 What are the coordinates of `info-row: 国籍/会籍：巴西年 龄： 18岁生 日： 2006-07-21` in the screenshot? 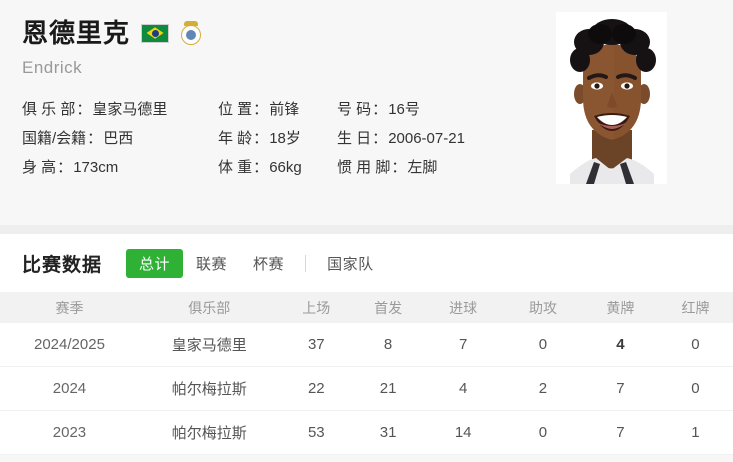 It's located at (259, 141).